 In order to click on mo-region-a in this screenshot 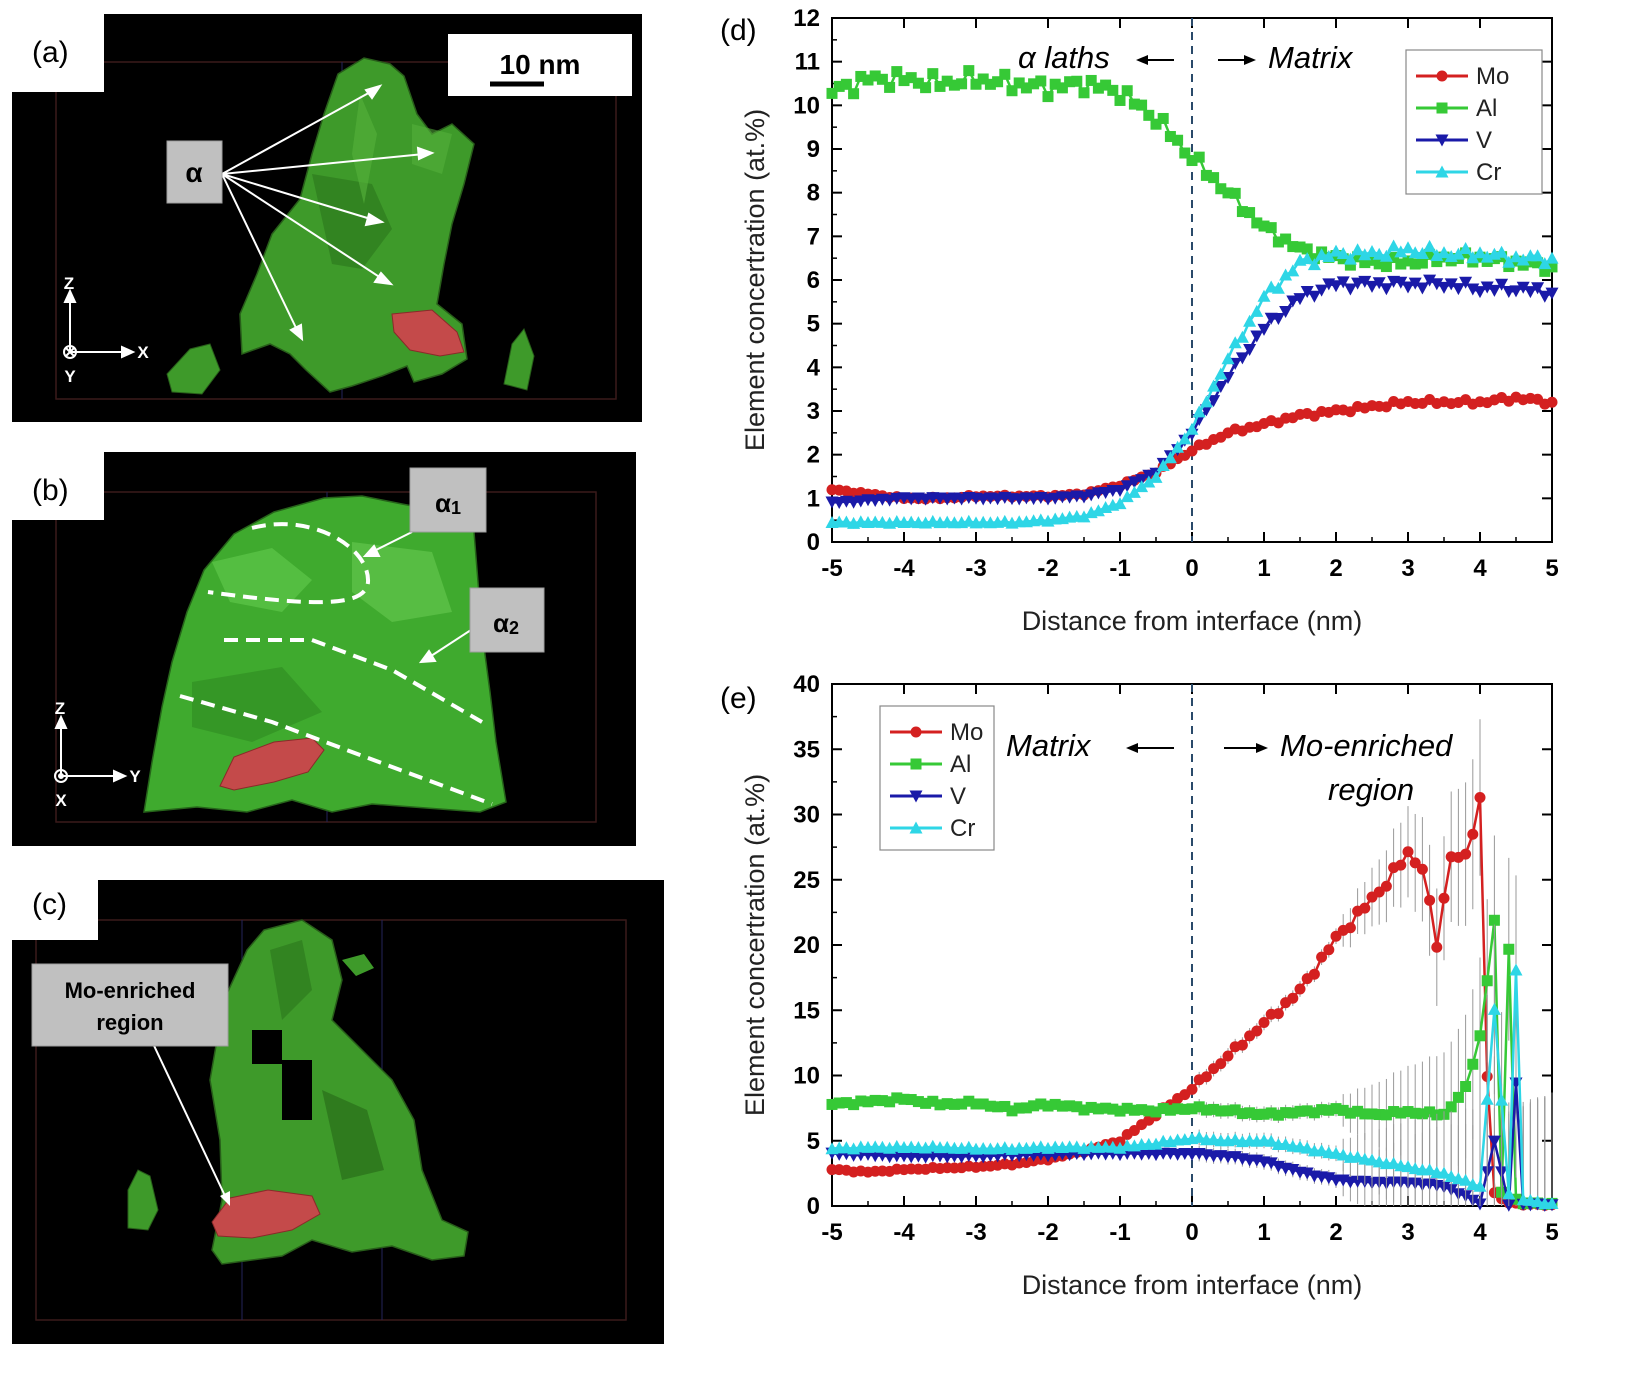, I will do `click(428, 333)`.